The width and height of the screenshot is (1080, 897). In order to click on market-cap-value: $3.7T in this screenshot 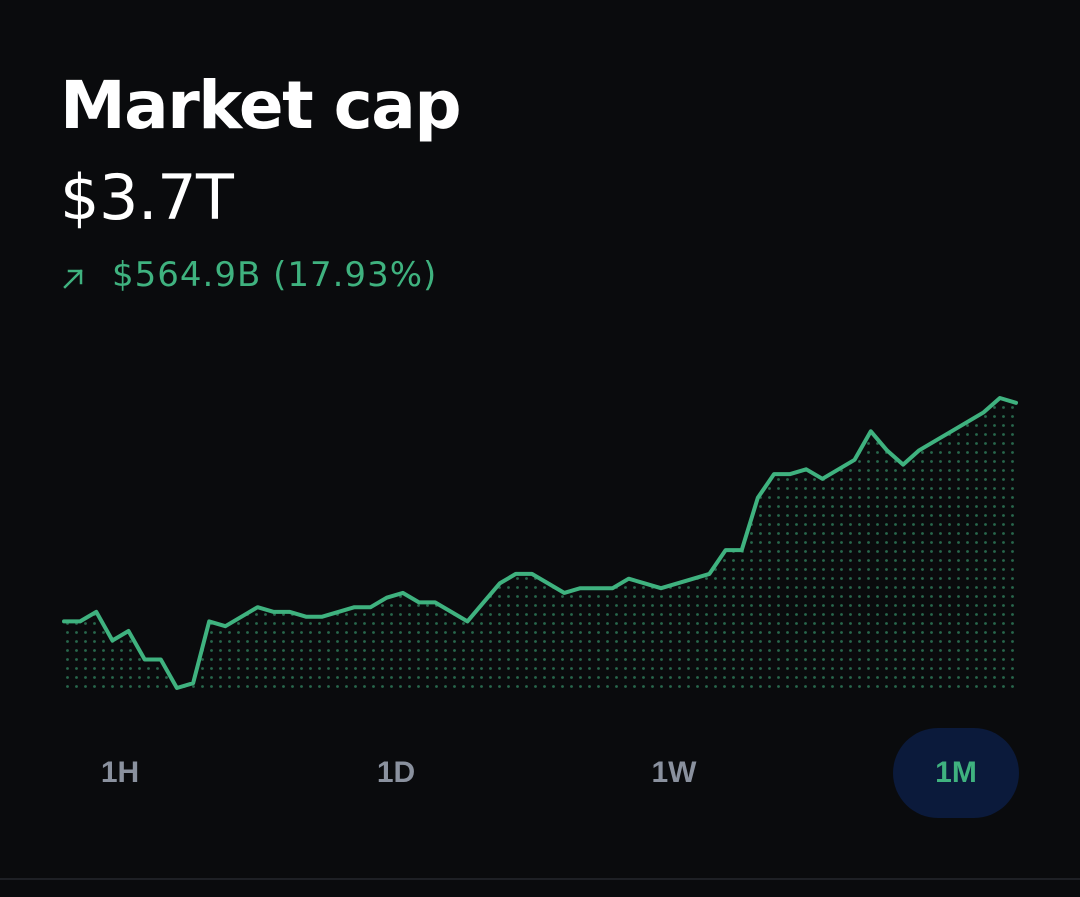, I will do `click(147, 197)`.